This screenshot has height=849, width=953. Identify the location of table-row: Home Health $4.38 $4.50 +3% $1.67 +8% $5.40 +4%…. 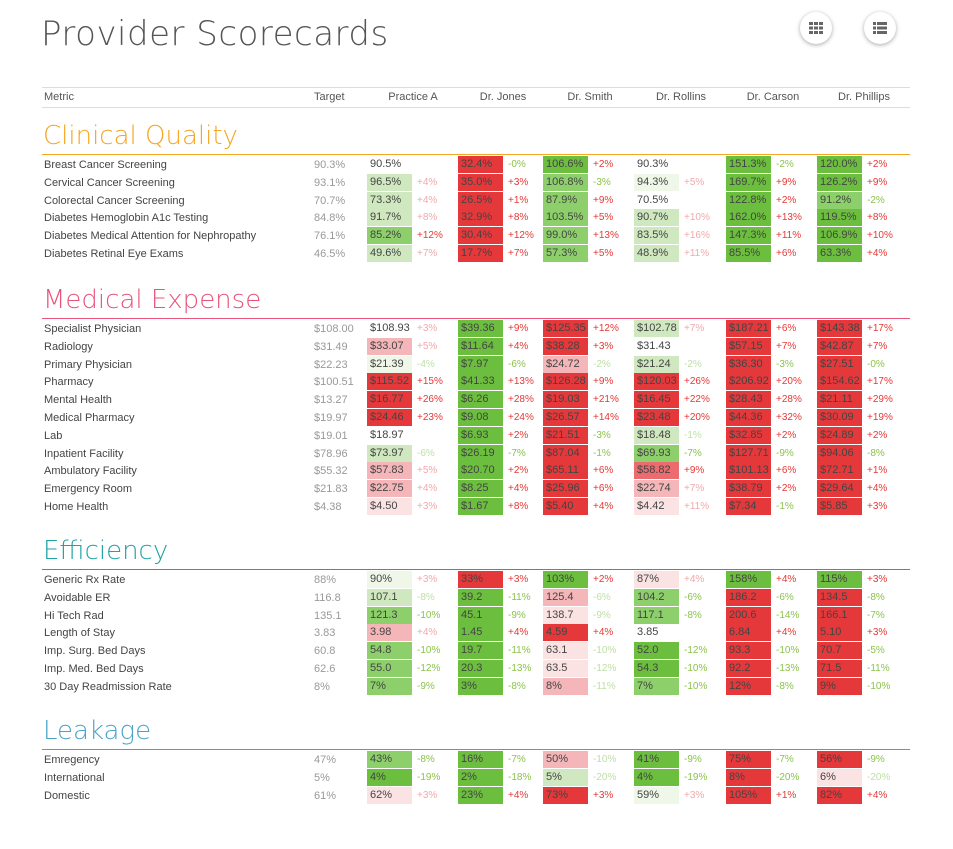
(476, 506).